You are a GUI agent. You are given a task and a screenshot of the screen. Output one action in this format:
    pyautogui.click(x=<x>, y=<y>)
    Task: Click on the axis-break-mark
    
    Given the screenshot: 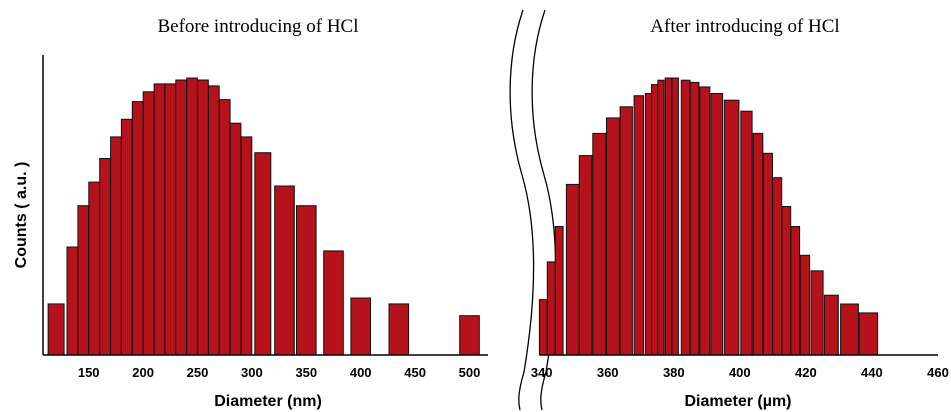 What is the action you would take?
    pyautogui.click(x=533, y=210)
    